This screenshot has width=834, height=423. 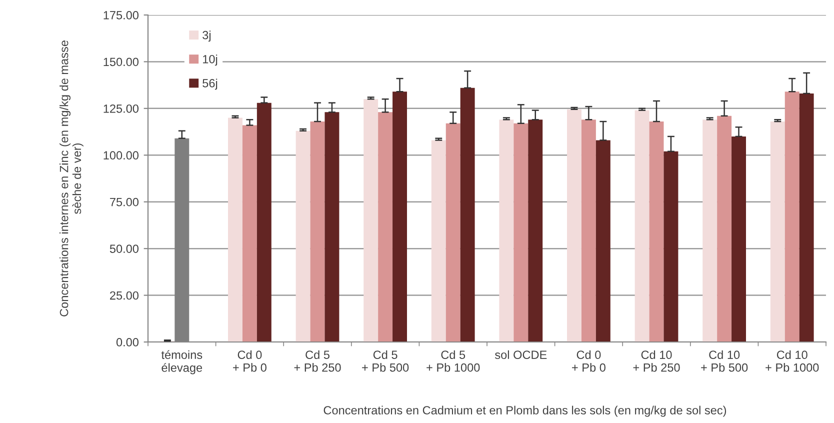 What do you see at coordinates (121, 155) in the screenshot?
I see `y-tick-label: 100.00` at bounding box center [121, 155].